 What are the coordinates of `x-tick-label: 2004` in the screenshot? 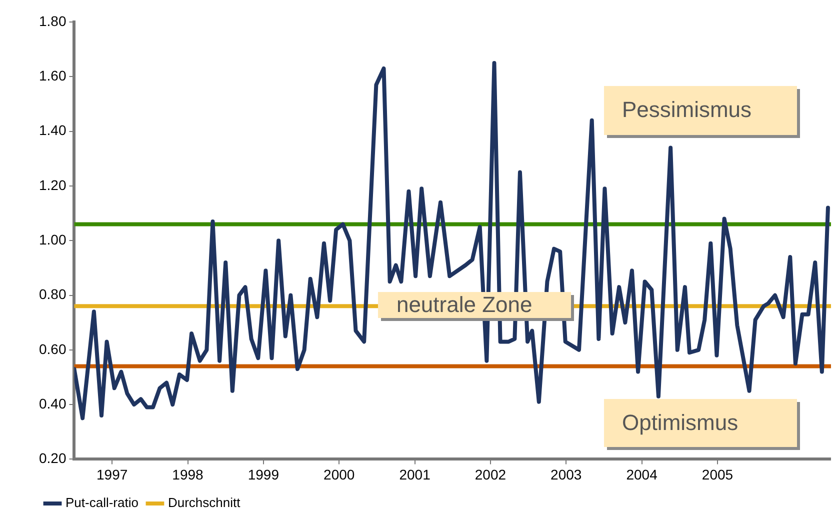 It's located at (642, 474).